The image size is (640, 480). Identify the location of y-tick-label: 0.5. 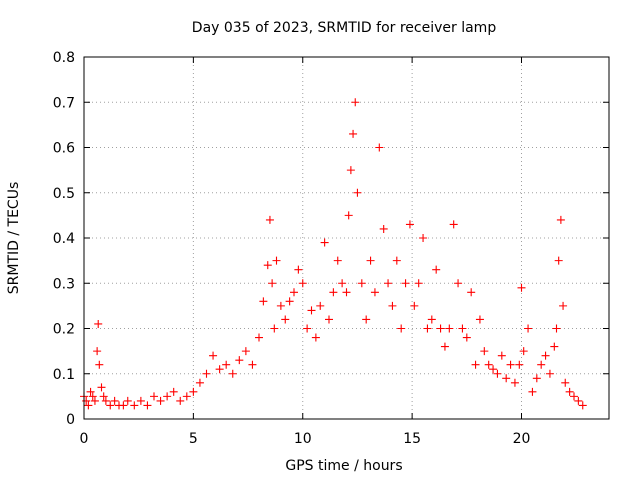
(64, 194).